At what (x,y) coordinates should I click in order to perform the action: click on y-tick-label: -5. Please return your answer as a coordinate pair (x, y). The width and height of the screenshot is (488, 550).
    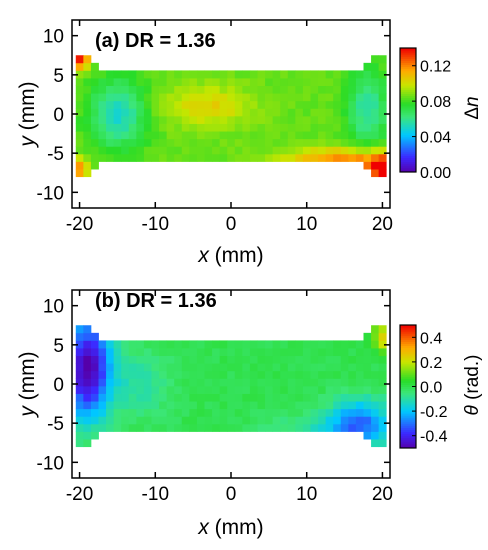
    Looking at the image, I should click on (55, 424).